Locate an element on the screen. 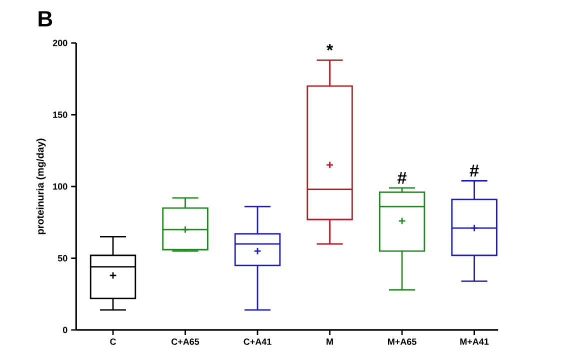 The width and height of the screenshot is (568, 363). chart-title: B is located at coordinates (45, 18).